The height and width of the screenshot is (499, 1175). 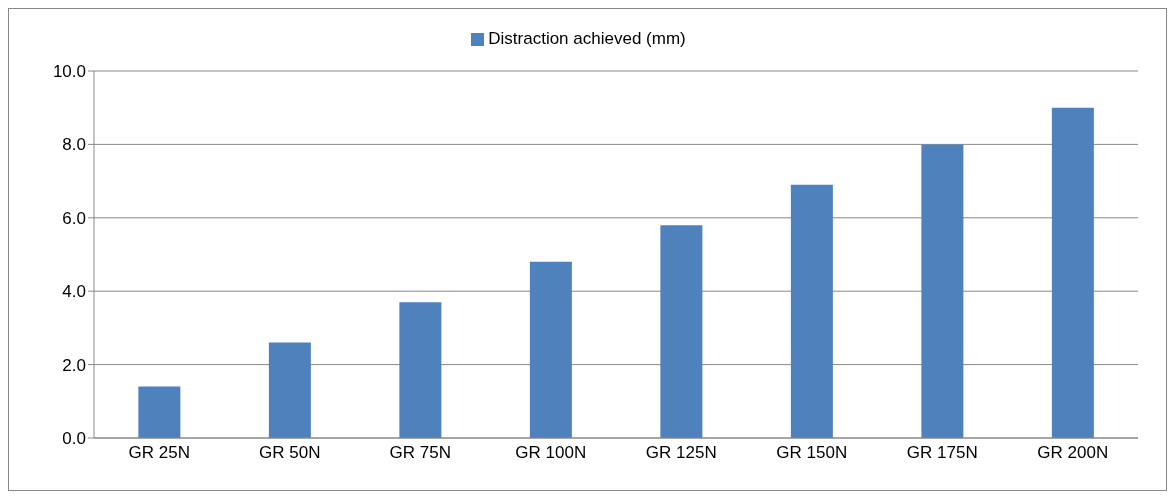 I want to click on legend-label: Distraction achieved (mm), so click(x=587, y=38).